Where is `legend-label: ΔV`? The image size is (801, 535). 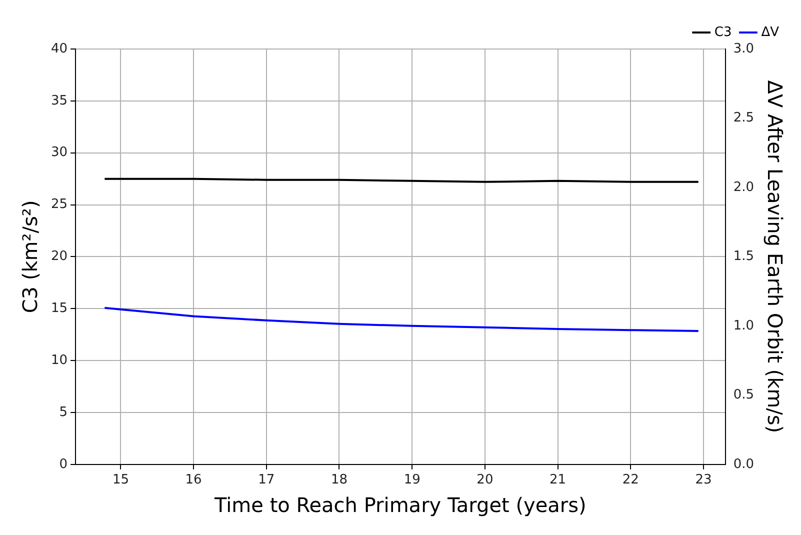
legend-label: ΔV is located at coordinates (770, 32).